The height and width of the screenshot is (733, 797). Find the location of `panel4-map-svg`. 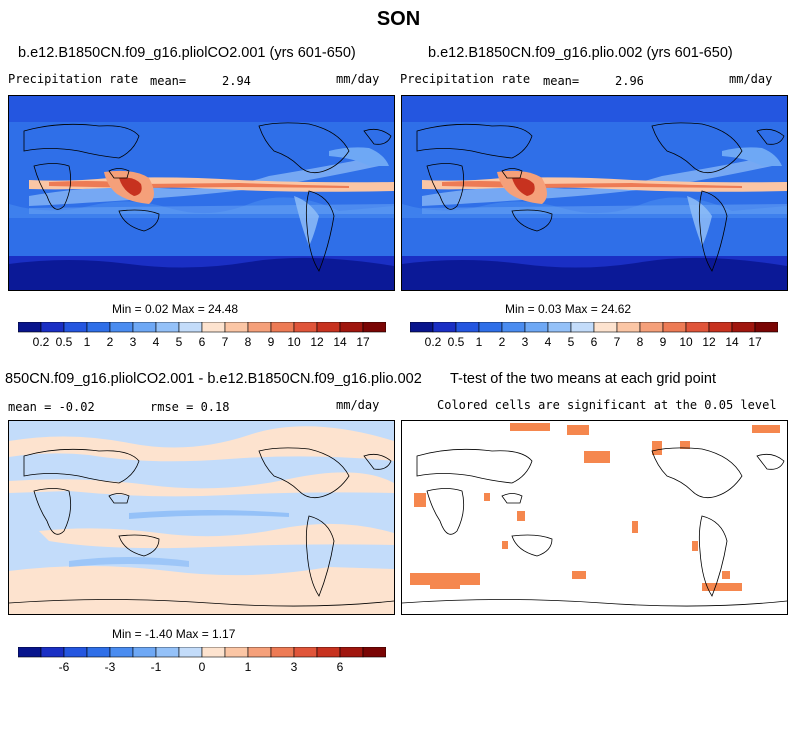

panel4-map-svg is located at coordinates (594, 517).